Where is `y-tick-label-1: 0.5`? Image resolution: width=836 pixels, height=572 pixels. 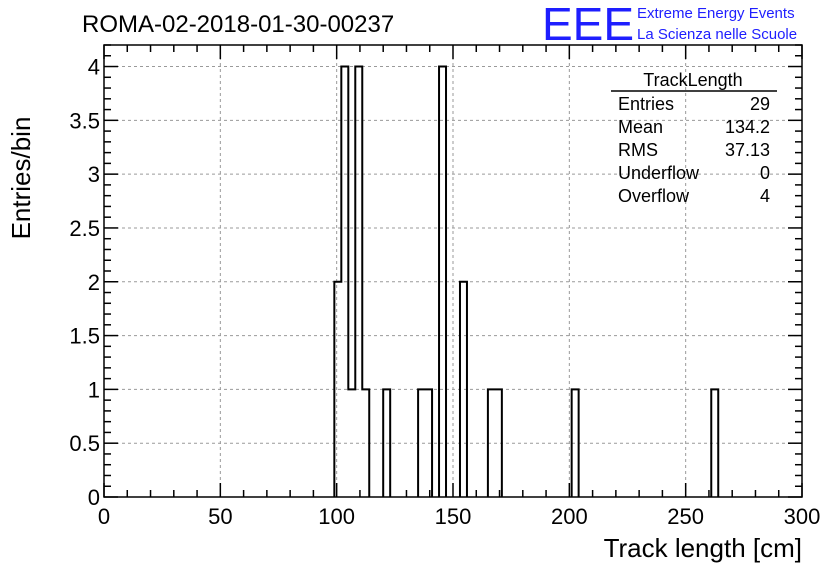 y-tick-label-1: 0.5 is located at coordinates (84, 443).